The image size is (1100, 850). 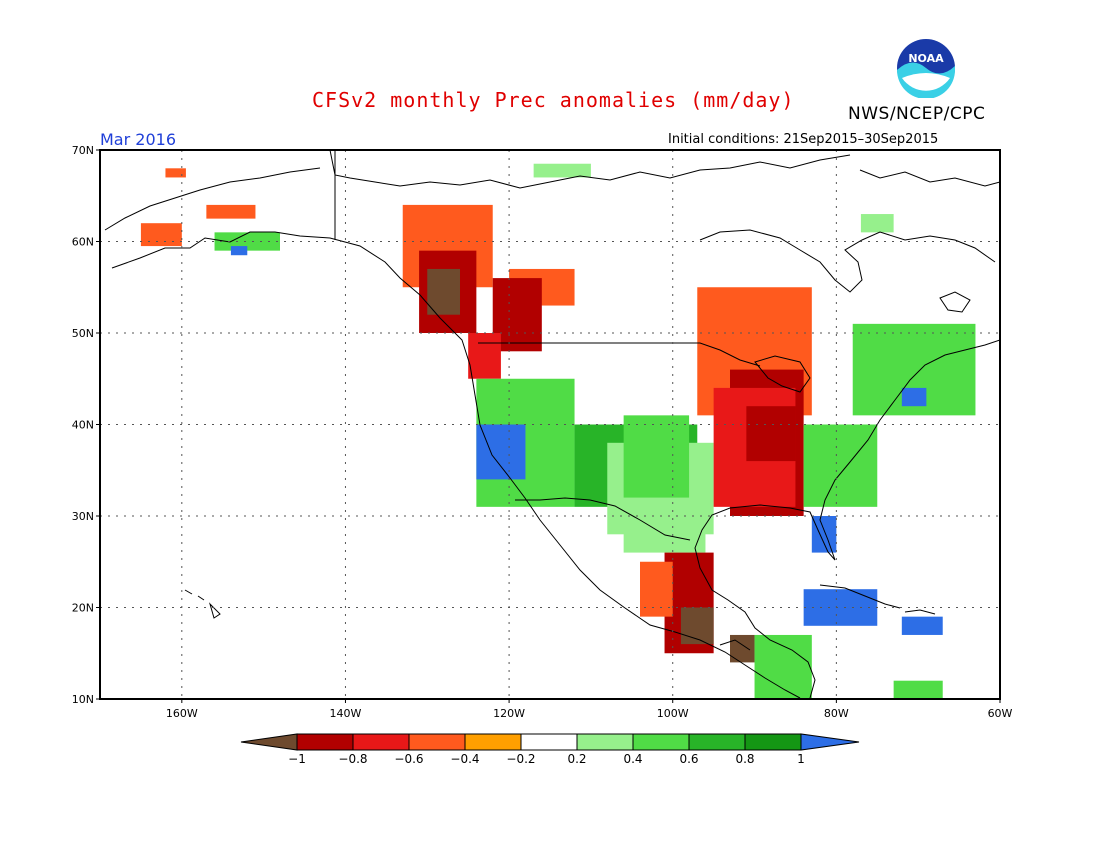 I want to click on noaa-logo-icon: NOAA, so click(x=926, y=68).